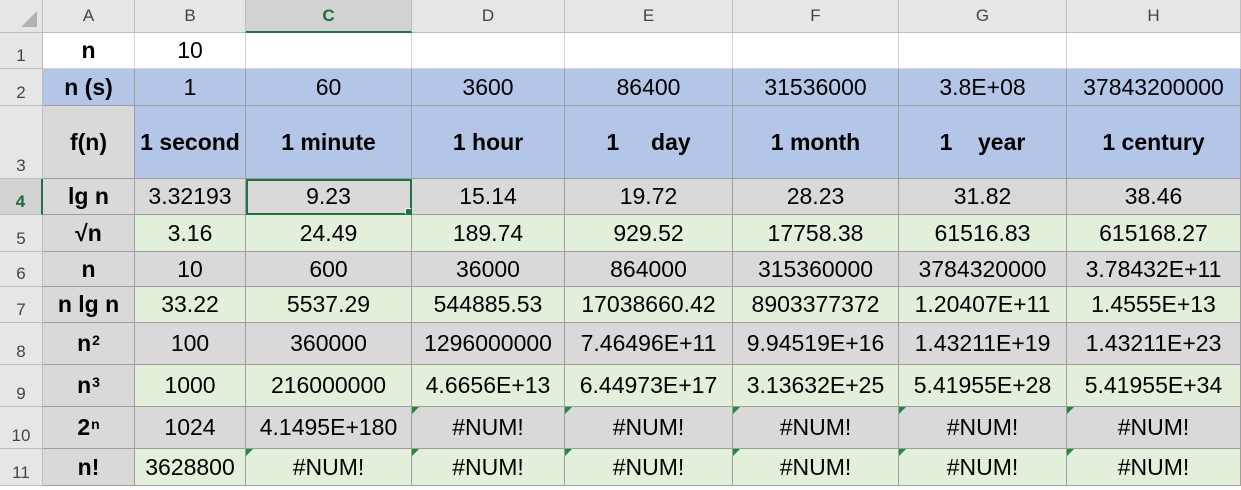  I want to click on cell-d6: 36000, so click(488, 269).